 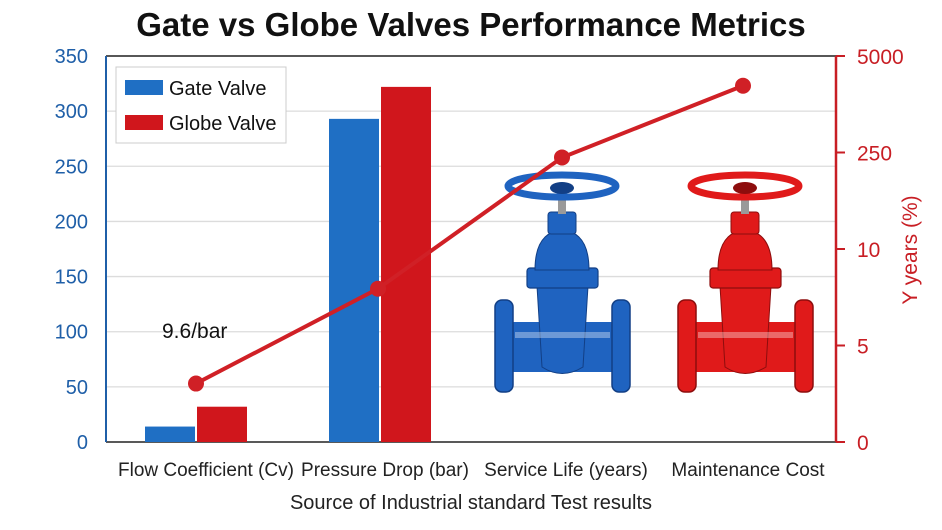 What do you see at coordinates (71, 278) in the screenshot?
I see `y-tick-label: 150` at bounding box center [71, 278].